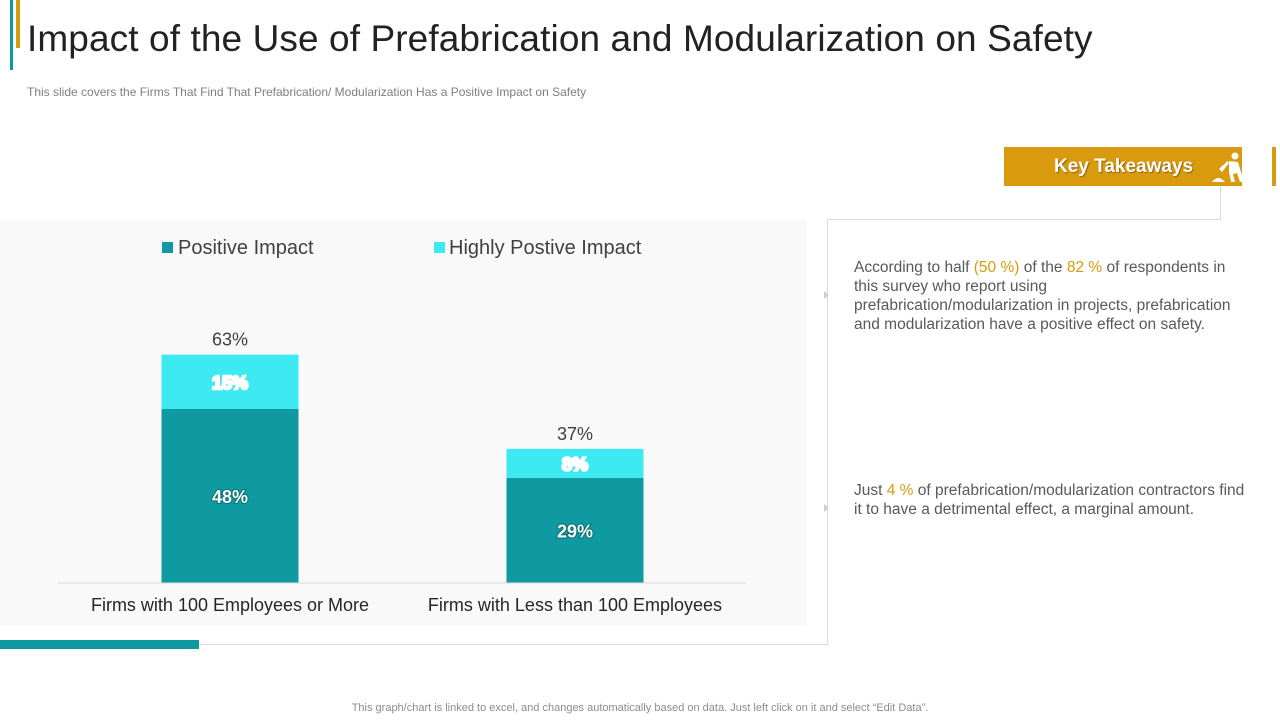  Describe the element at coordinates (11, 35) in the screenshot. I see `title-accent-teal` at that location.